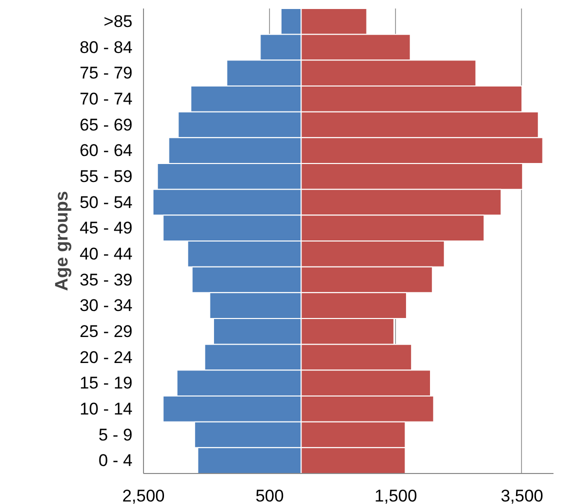 The width and height of the screenshot is (562, 504). What do you see at coordinates (115, 434) in the screenshot?
I see `y-tick-label: 5 - 9` at bounding box center [115, 434].